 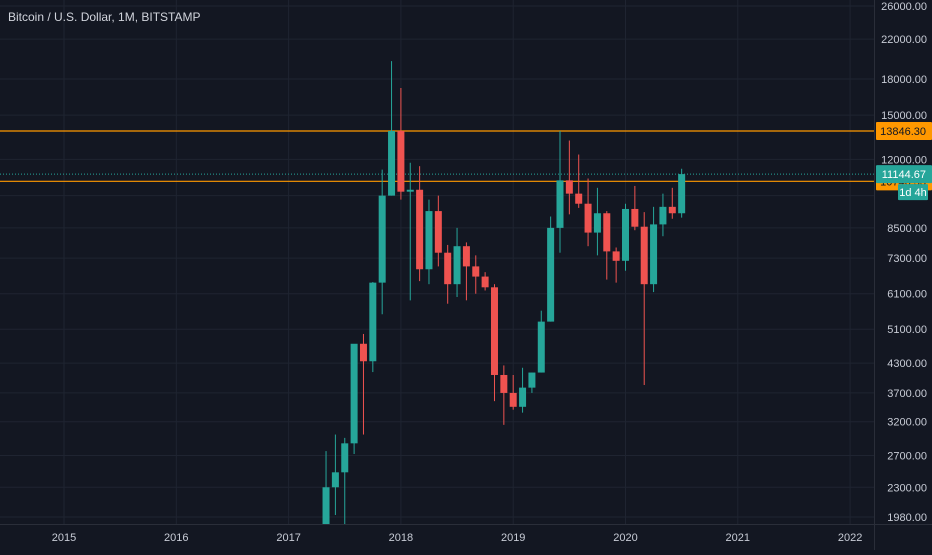 I want to click on y-tick-label: 18000.00, so click(x=904, y=80).